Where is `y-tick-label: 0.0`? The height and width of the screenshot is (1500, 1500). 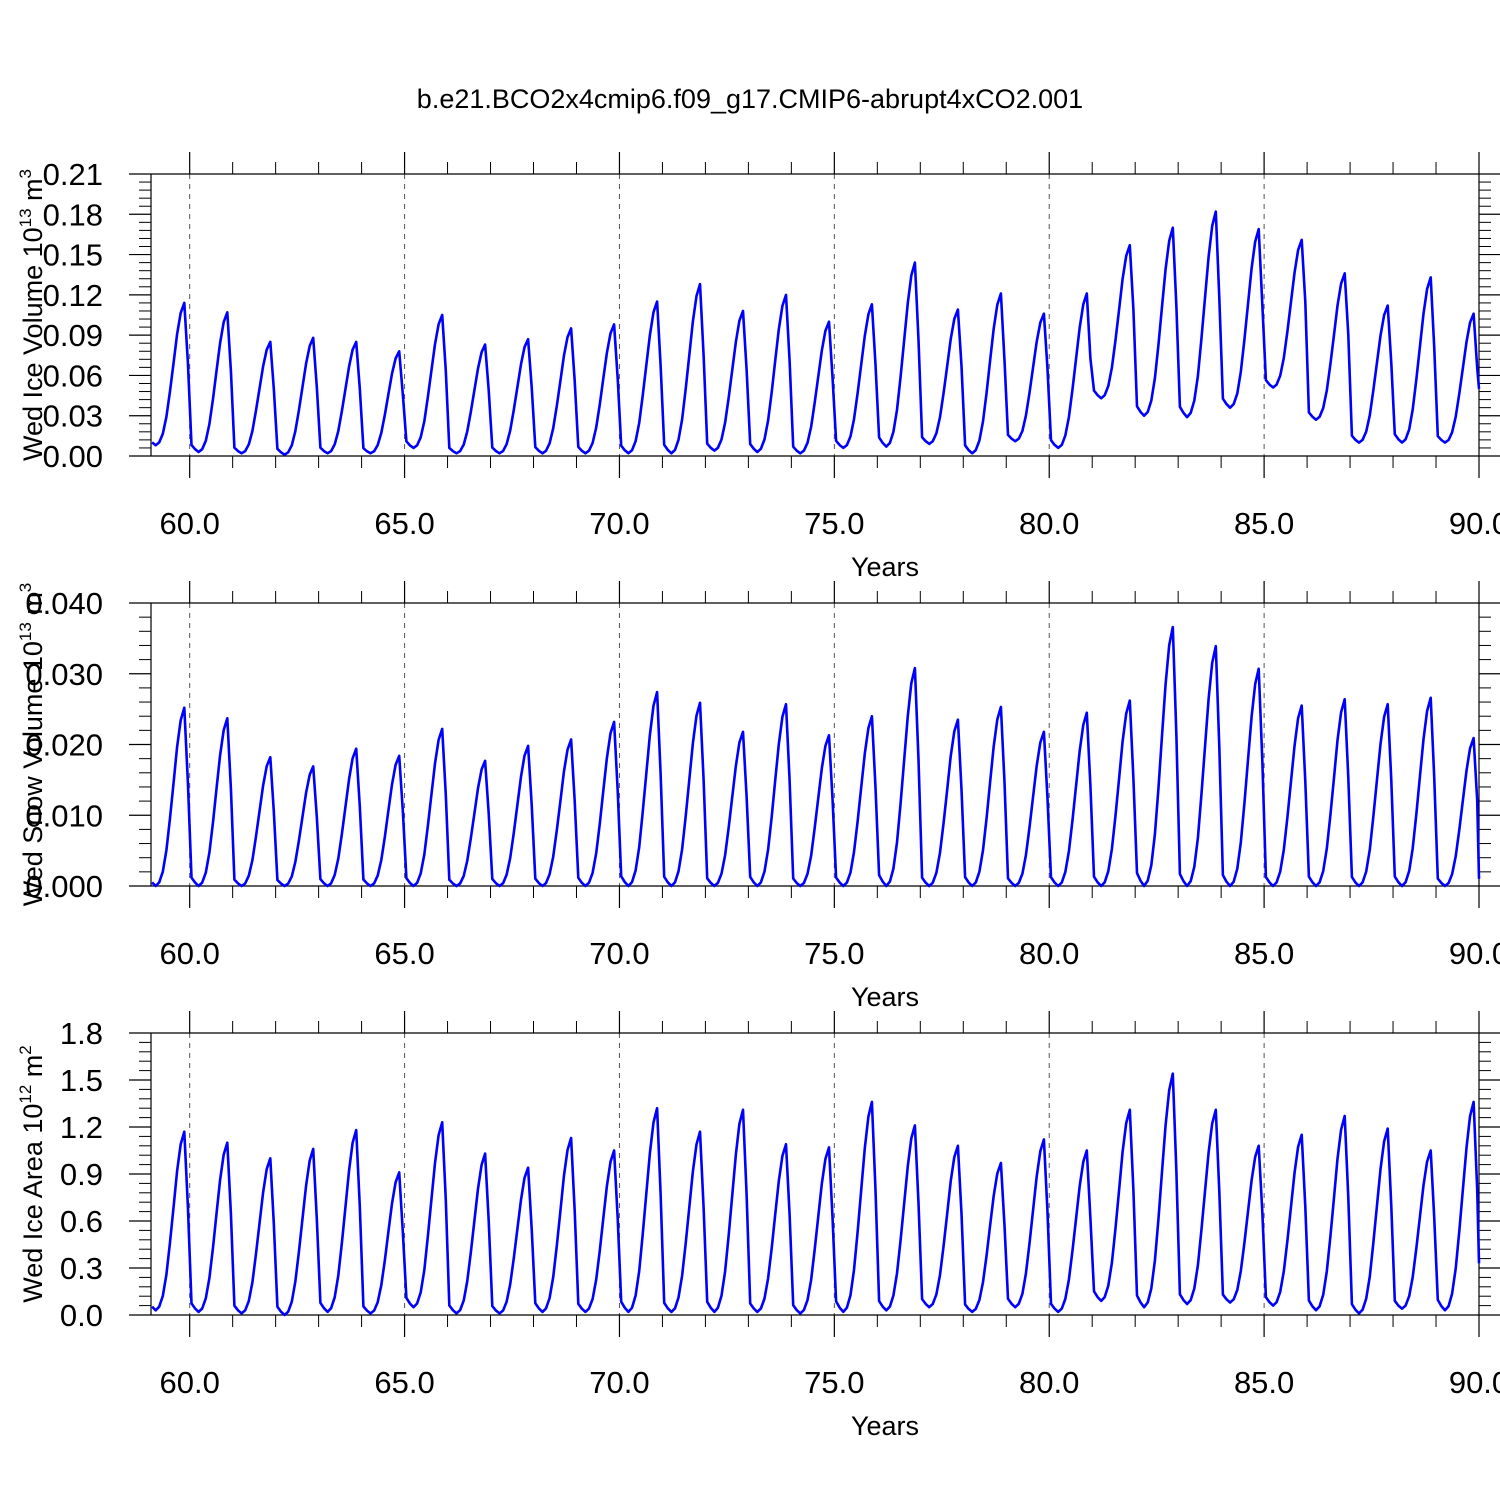
y-tick-label: 0.0 is located at coordinates (81, 1315).